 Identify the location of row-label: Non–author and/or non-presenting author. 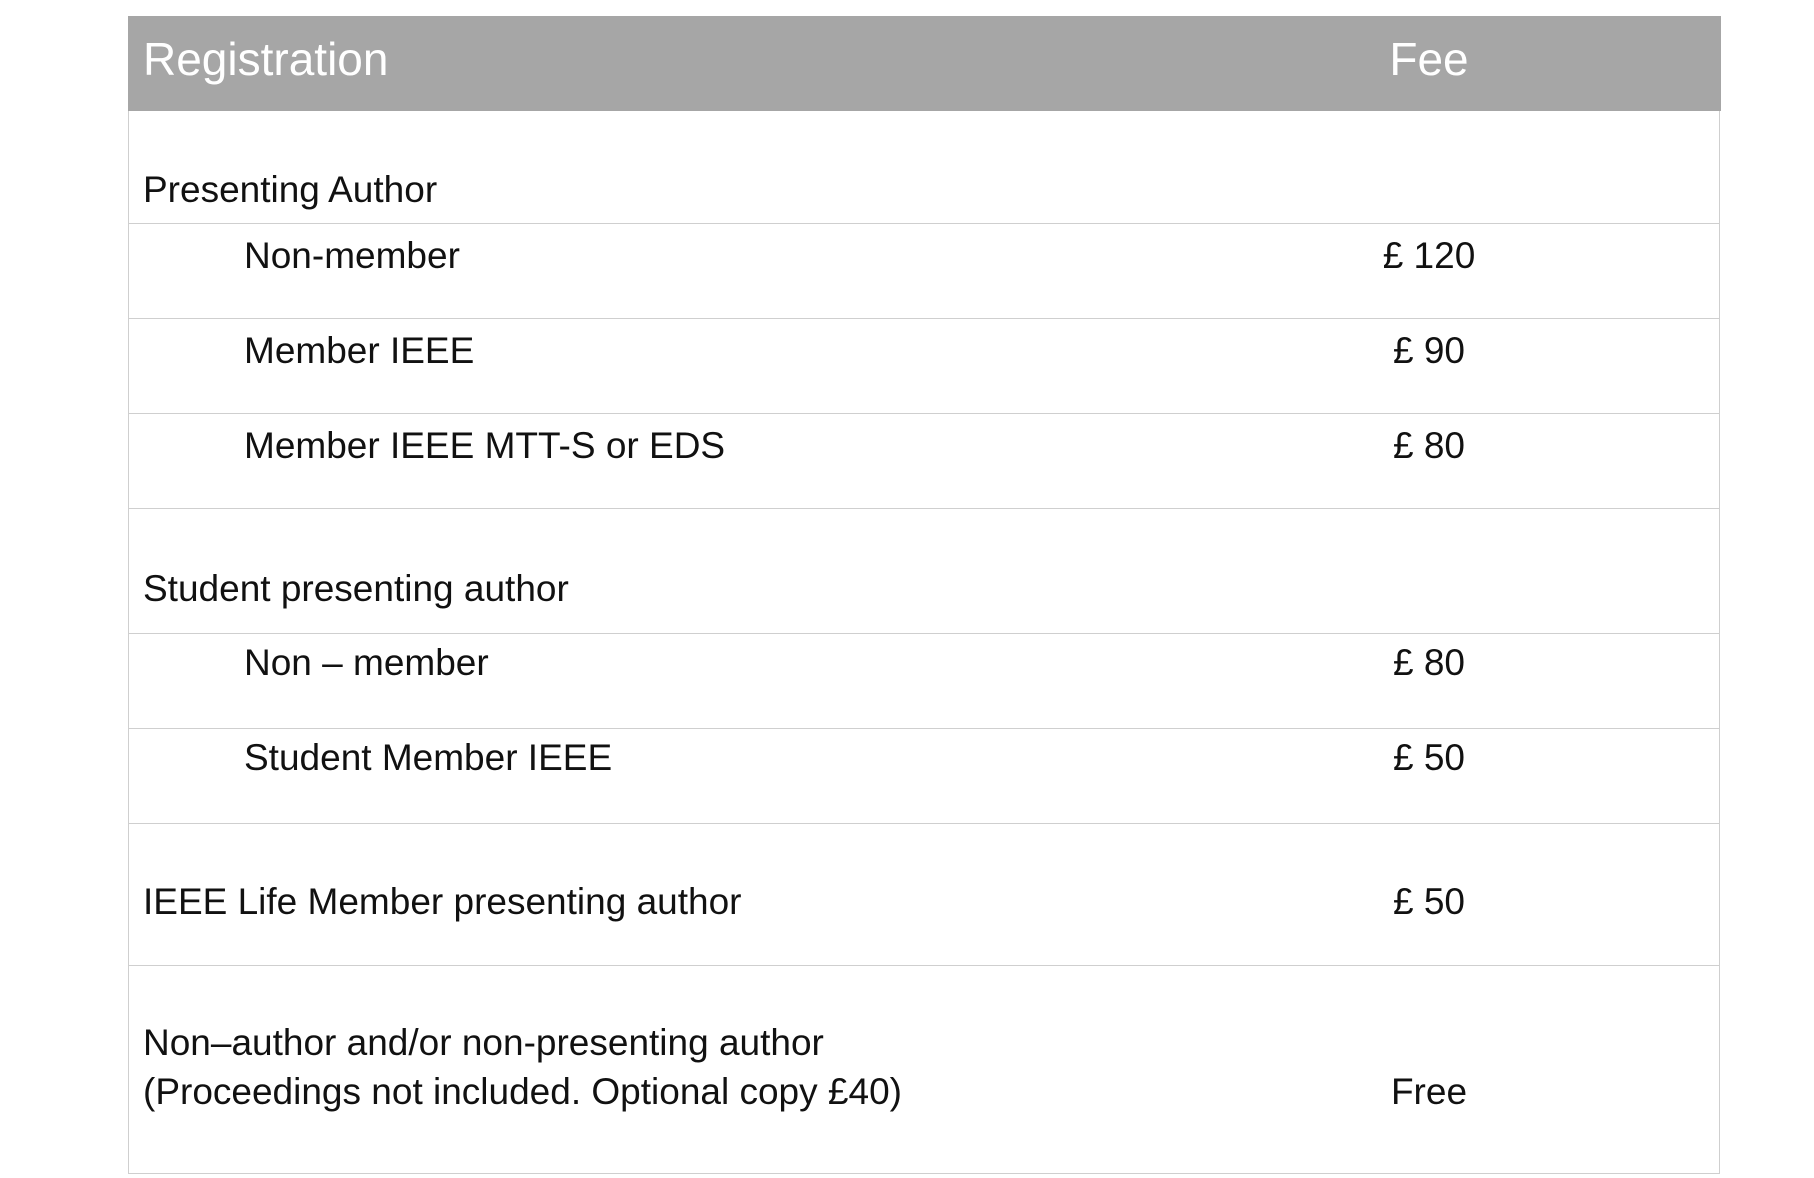
(483, 1042).